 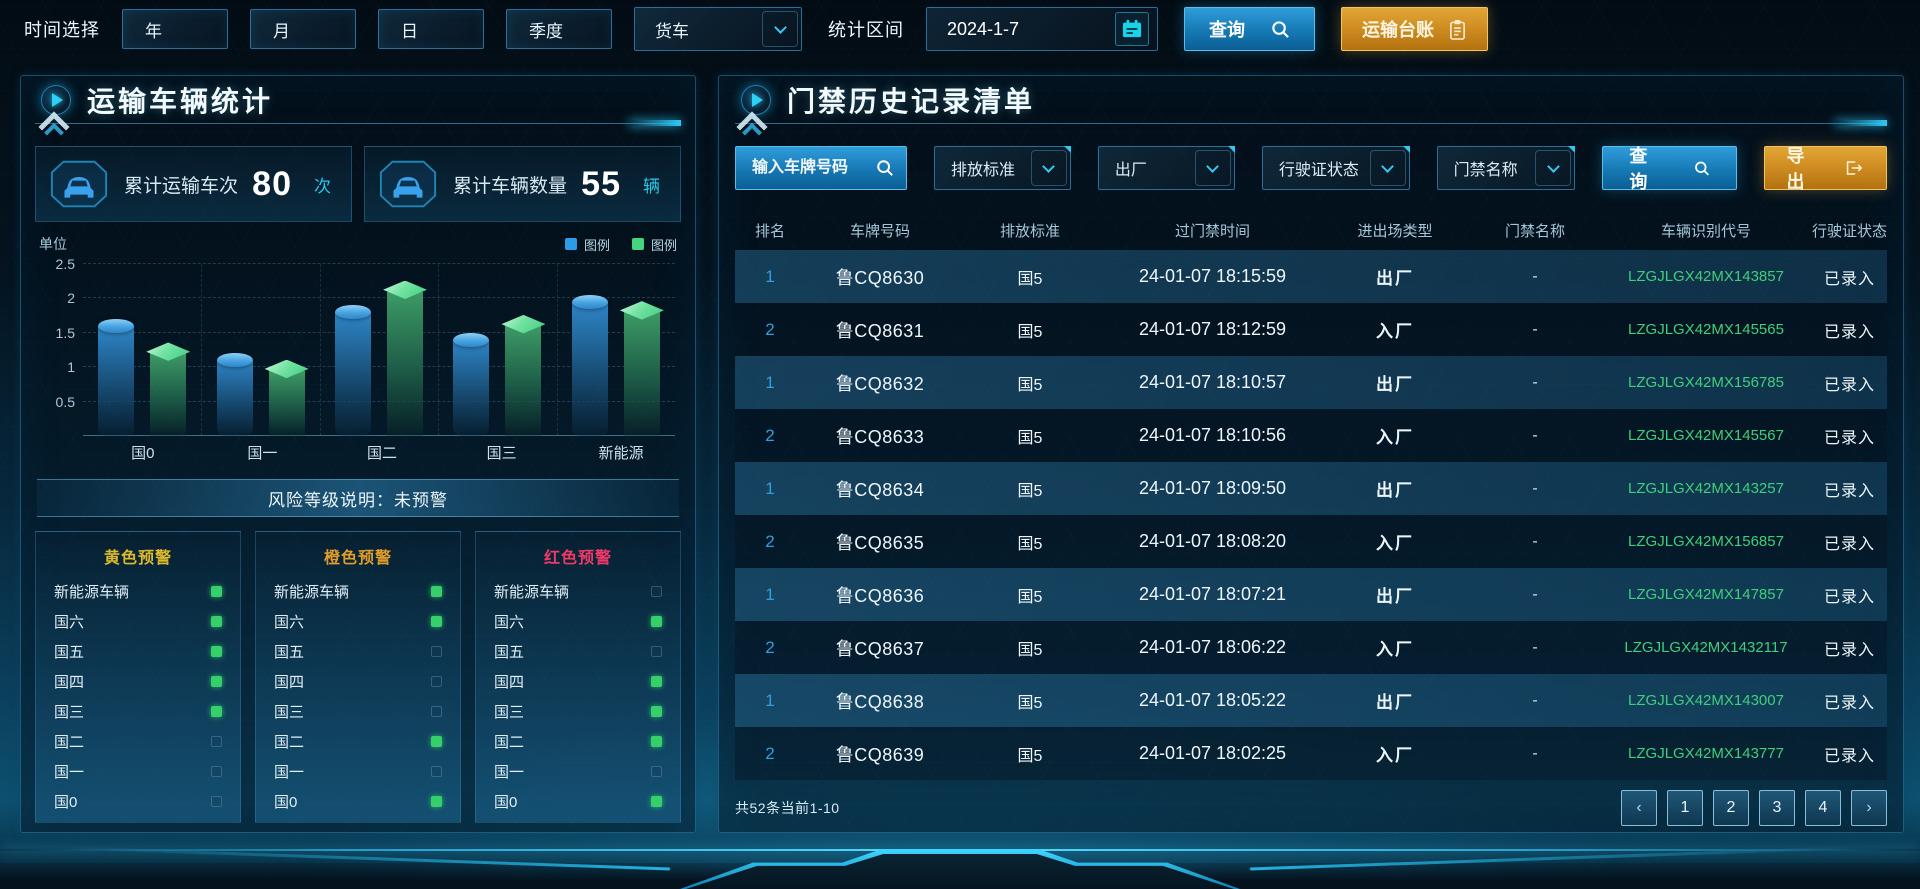 What do you see at coordinates (180, 101) in the screenshot?
I see `vehicle-stats-title: 运输车辆统计` at bounding box center [180, 101].